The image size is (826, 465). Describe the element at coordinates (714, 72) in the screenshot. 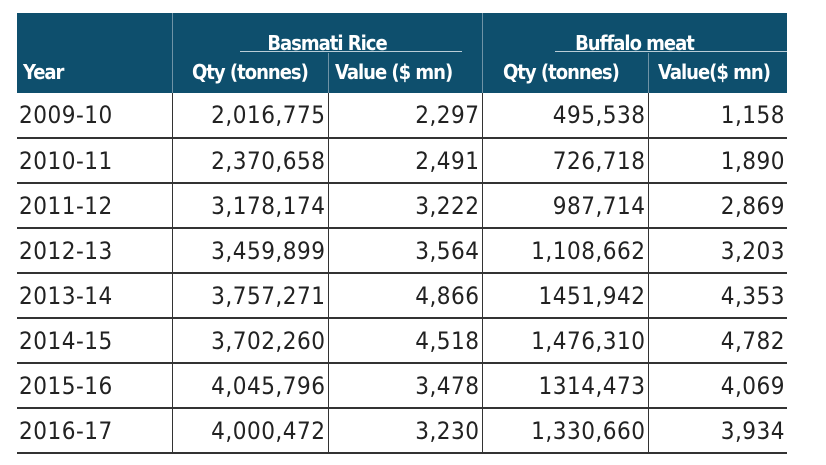

I see `column-header: Value($ mn)` at that location.